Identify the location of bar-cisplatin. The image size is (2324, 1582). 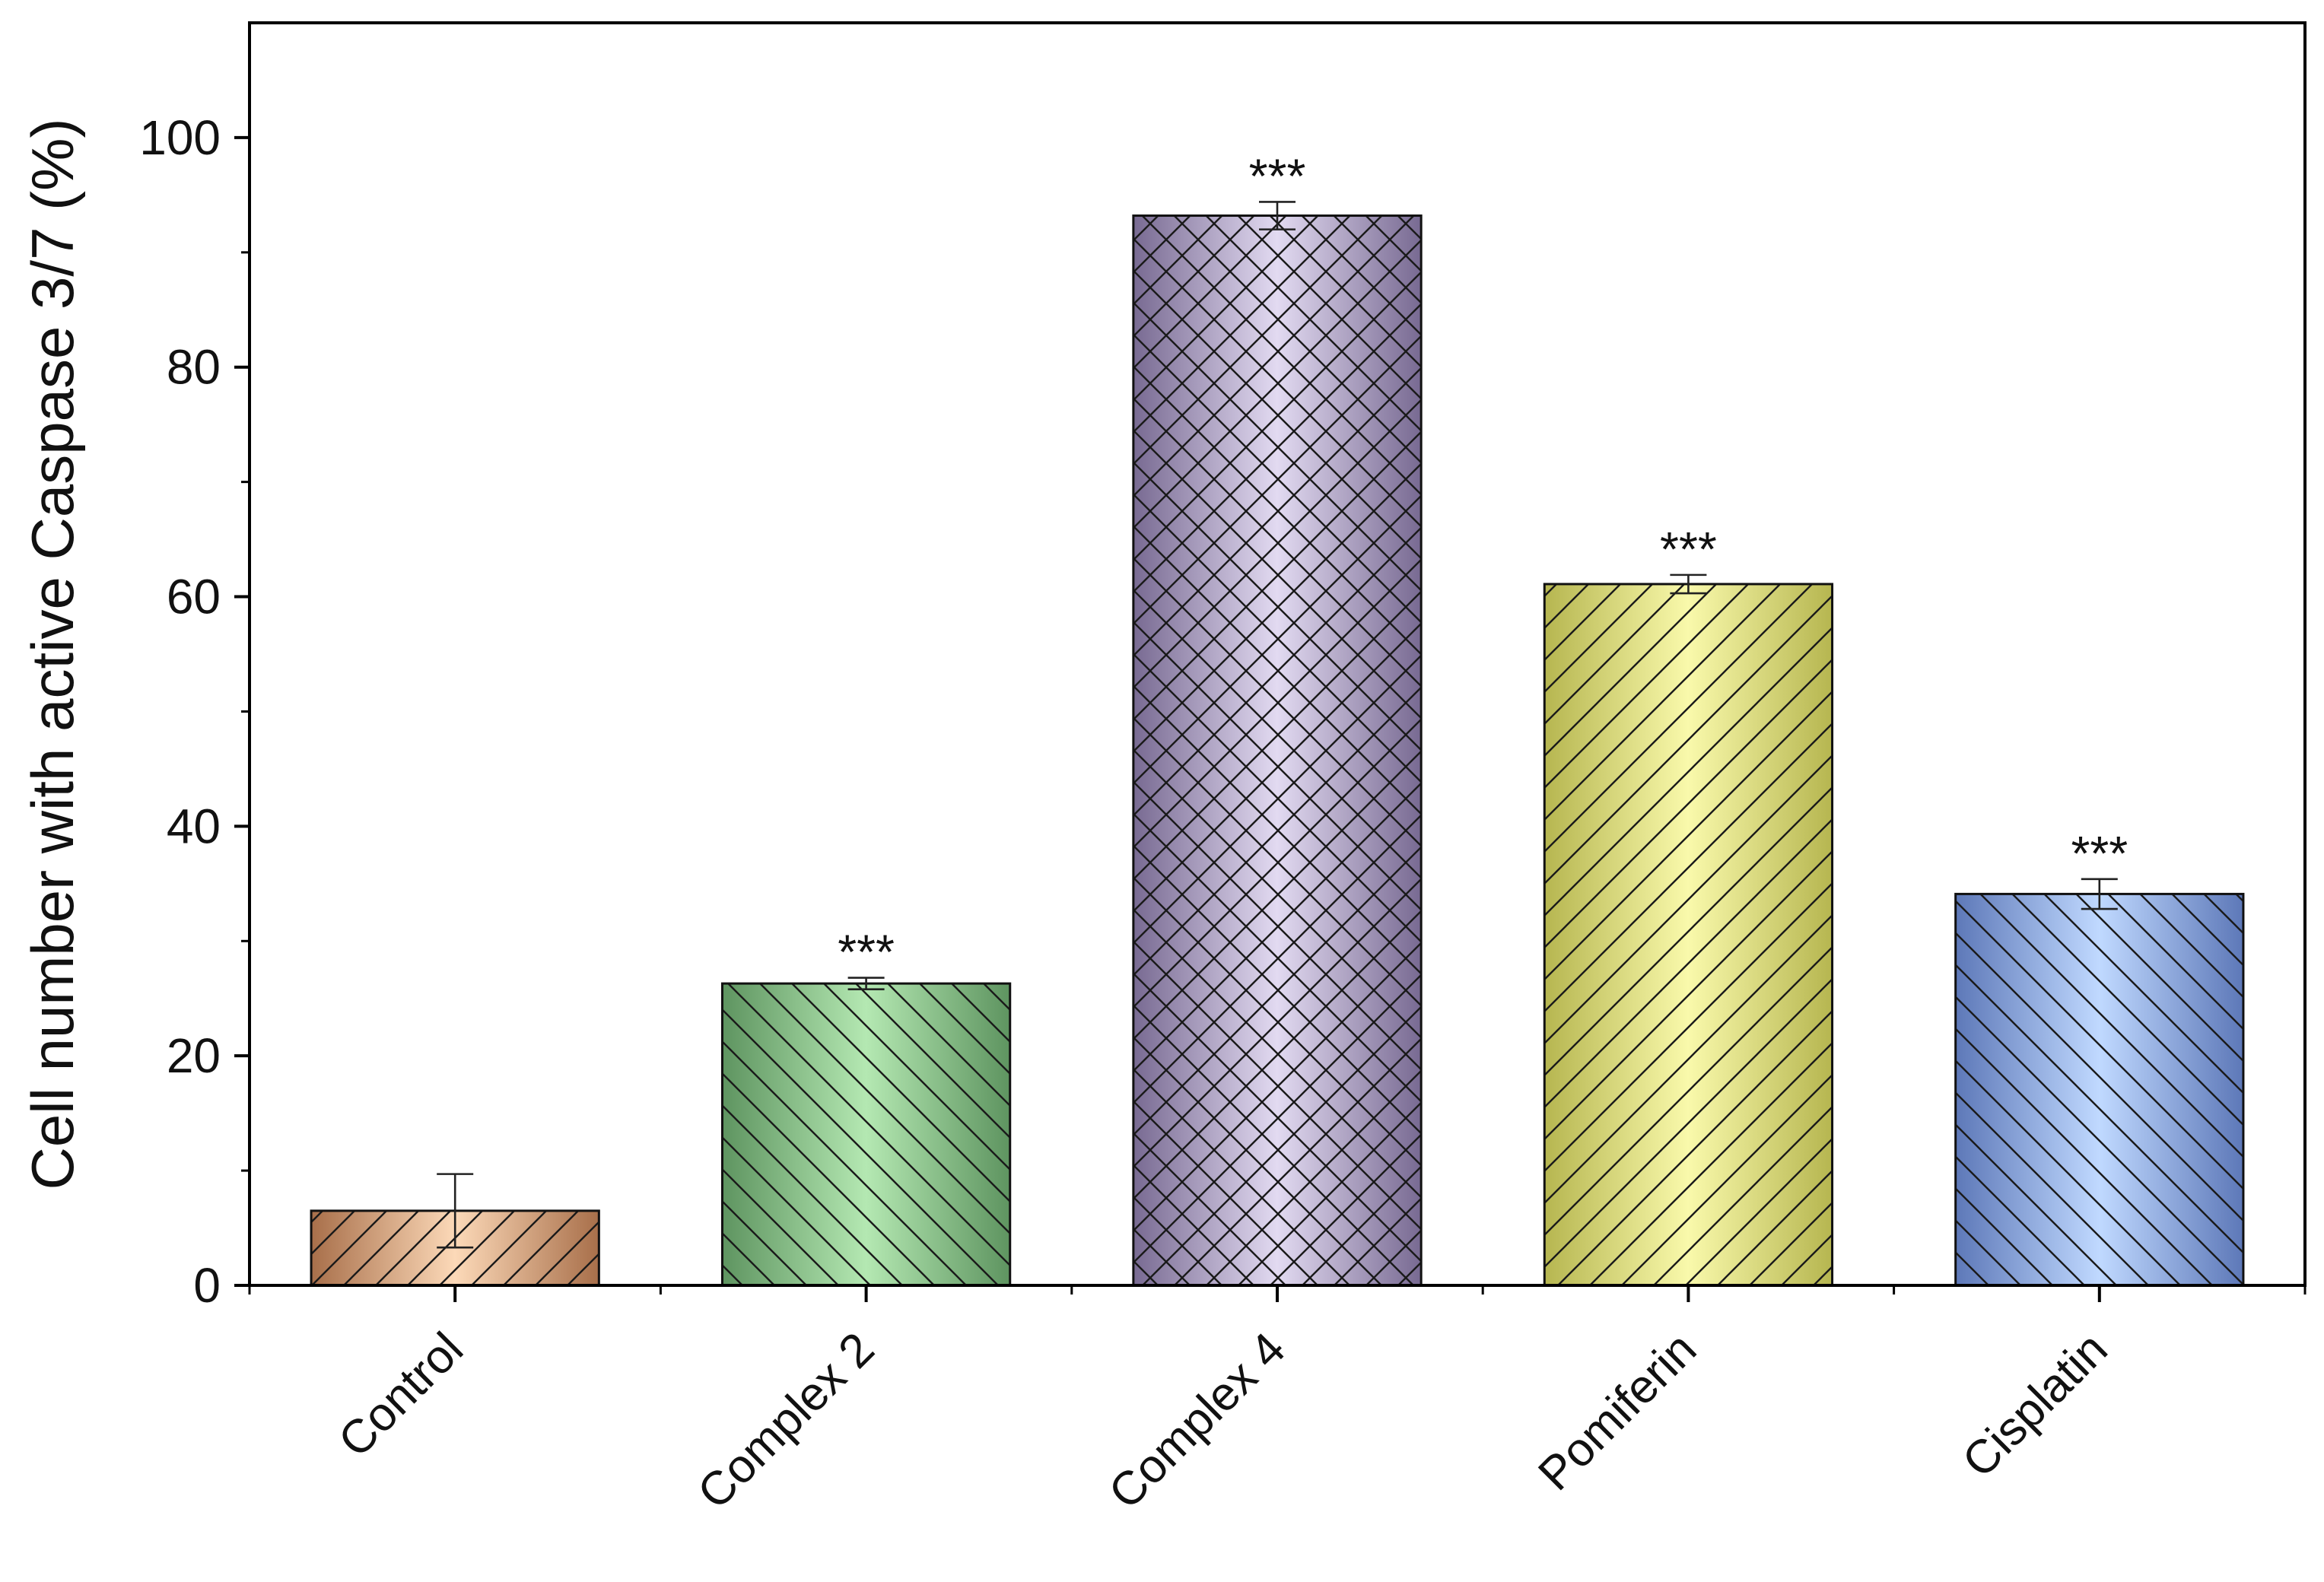
(2099, 1089).